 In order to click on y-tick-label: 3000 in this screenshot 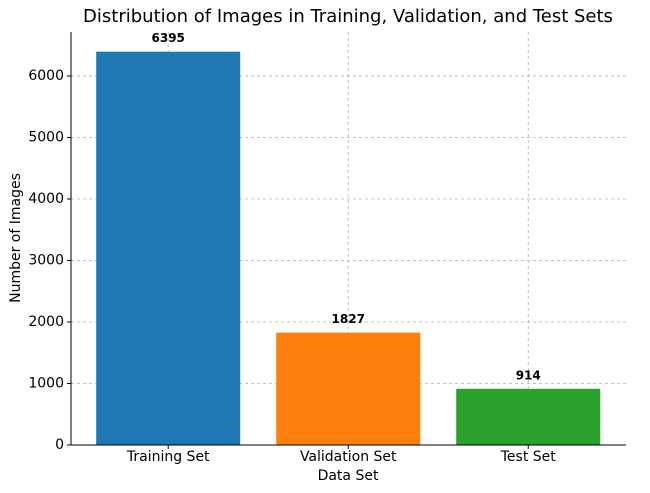, I will do `click(46, 260)`.